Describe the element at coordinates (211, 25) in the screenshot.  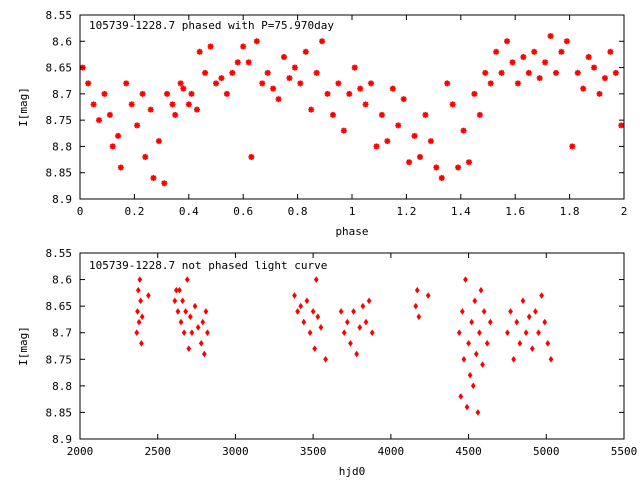
I see `top-chart-title: 105739-1228.7 phased with P=75.970day` at that location.